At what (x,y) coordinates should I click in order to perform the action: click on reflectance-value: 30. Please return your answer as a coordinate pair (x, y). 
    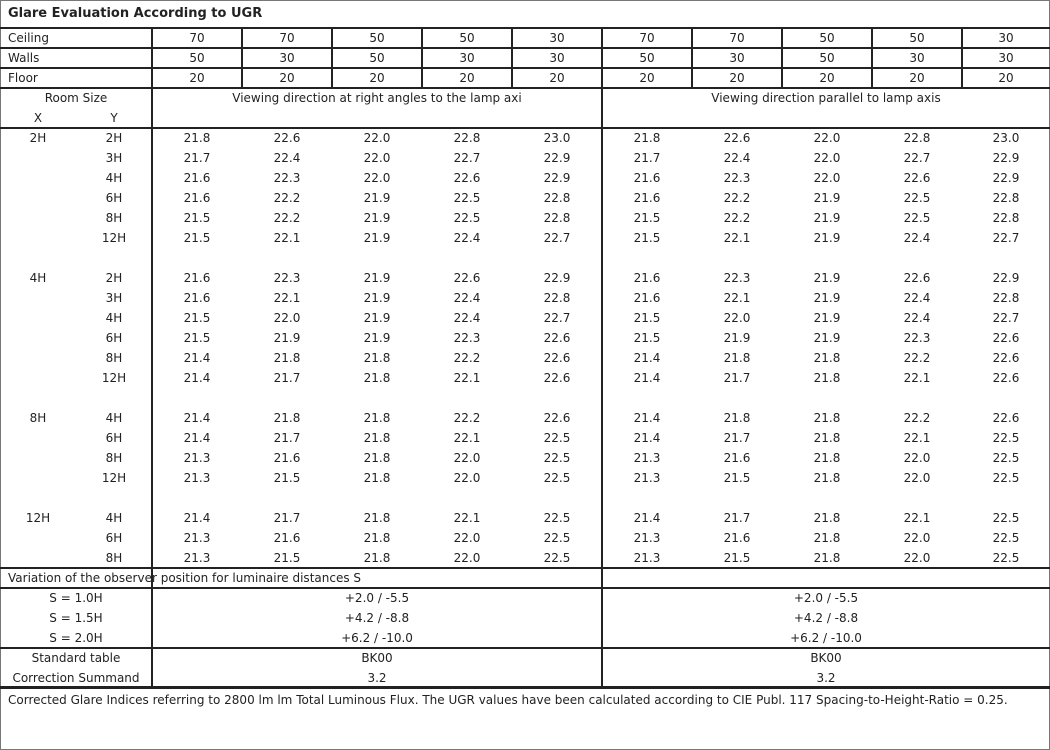
    Looking at the image, I should click on (557, 58).